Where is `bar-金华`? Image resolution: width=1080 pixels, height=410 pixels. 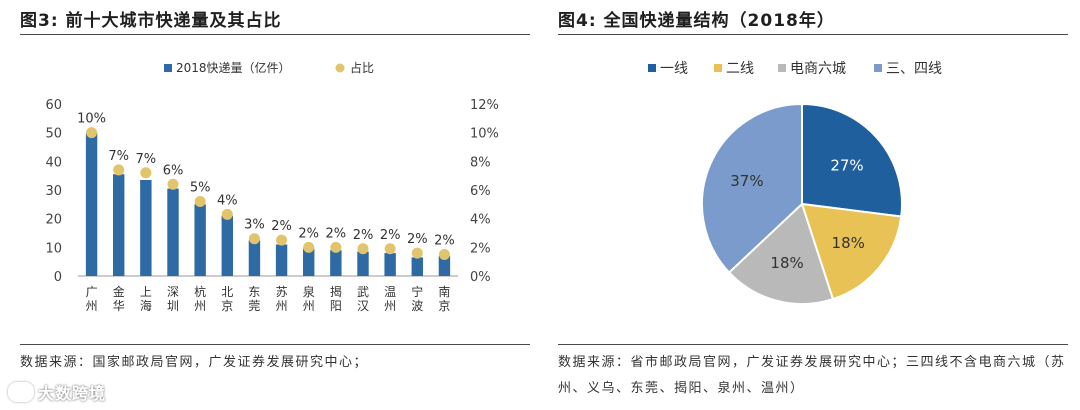 bar-金华 is located at coordinates (119, 225).